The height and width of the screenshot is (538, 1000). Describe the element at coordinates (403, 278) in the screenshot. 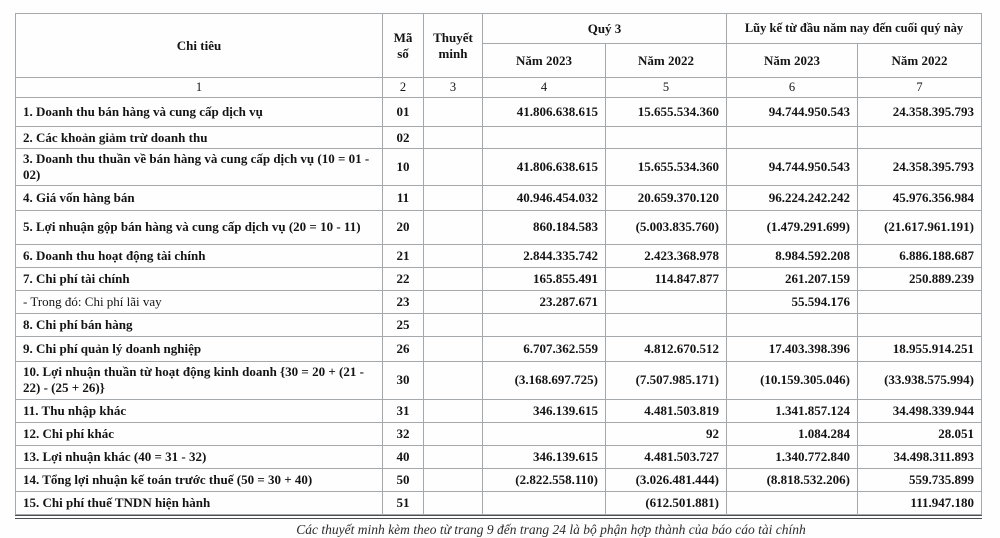

I see `row-code-cell: 22` at that location.